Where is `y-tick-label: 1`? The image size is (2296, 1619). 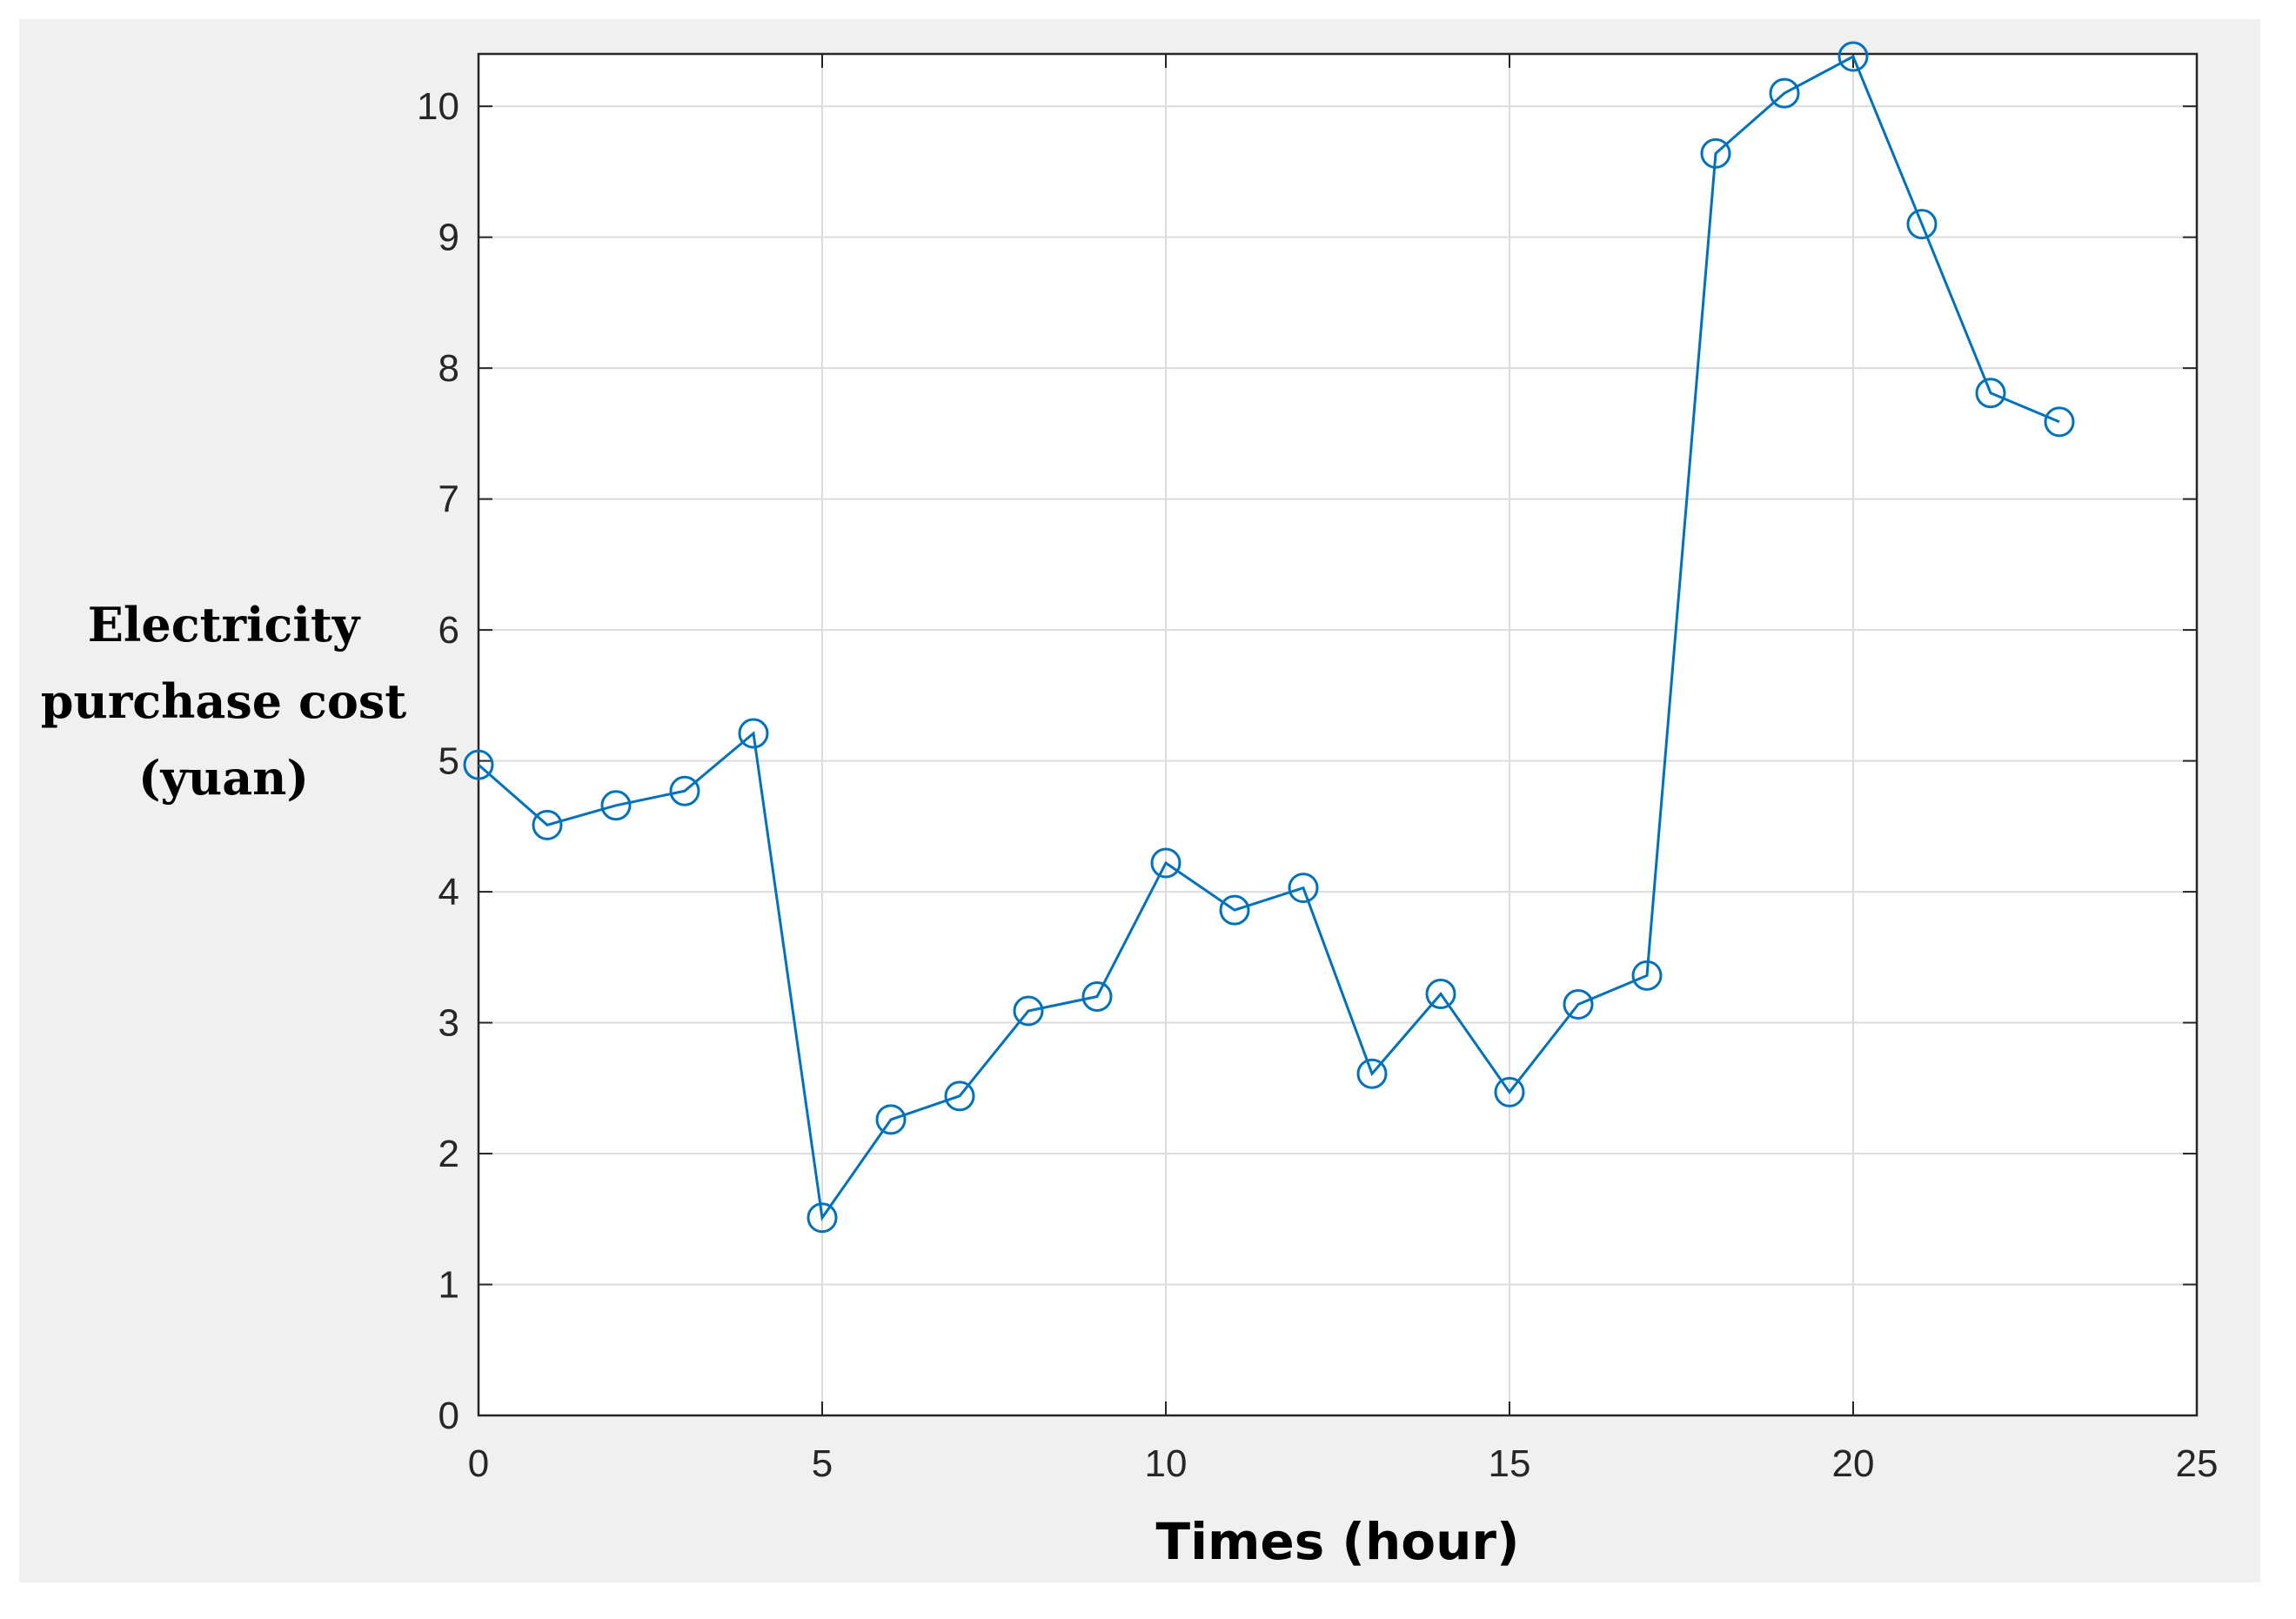 y-tick-label: 1 is located at coordinates (449, 1285).